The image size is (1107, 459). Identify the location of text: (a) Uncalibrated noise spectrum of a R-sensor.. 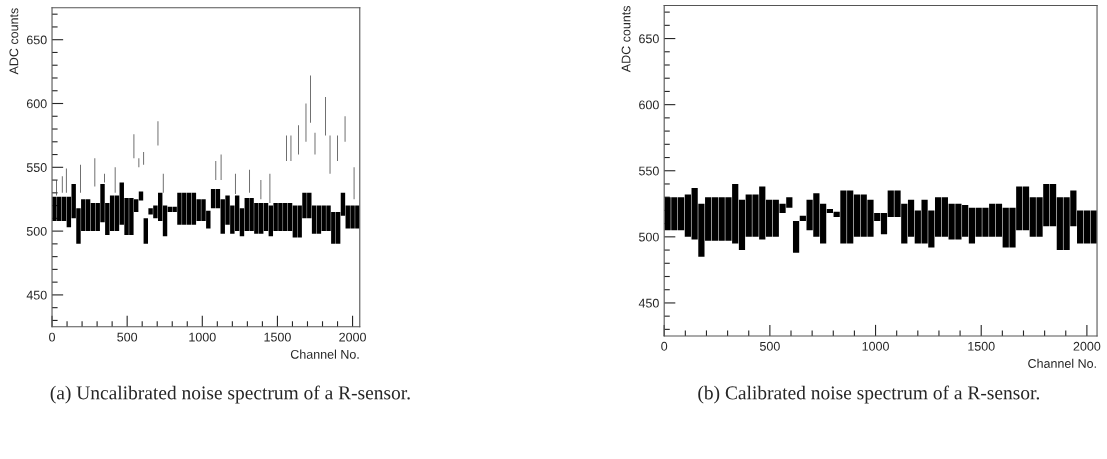
(230, 394).